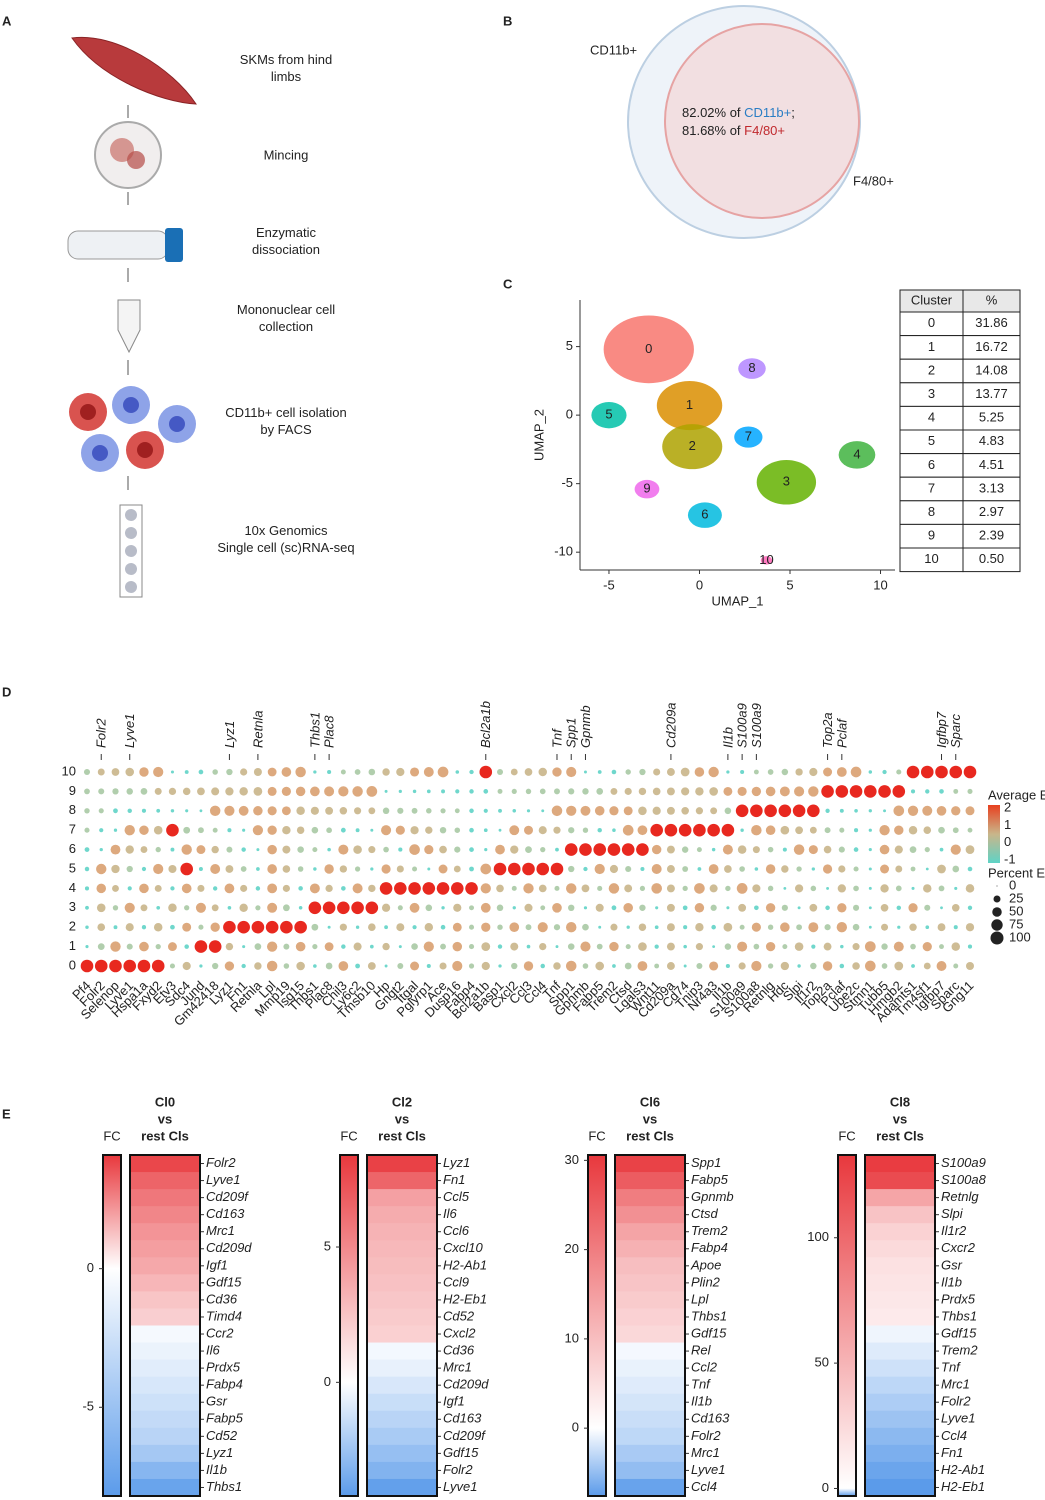 This screenshot has height=1500, width=1045. Describe the element at coordinates (461, 1452) in the screenshot. I see `gene-label: Gdf15` at that location.